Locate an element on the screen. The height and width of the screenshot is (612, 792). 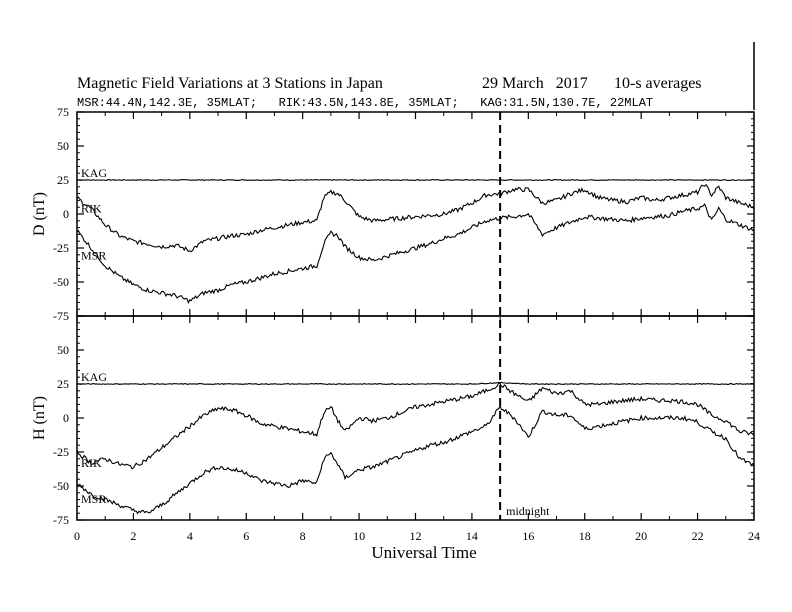
midnight-annotation: midnight is located at coordinates (528, 511).